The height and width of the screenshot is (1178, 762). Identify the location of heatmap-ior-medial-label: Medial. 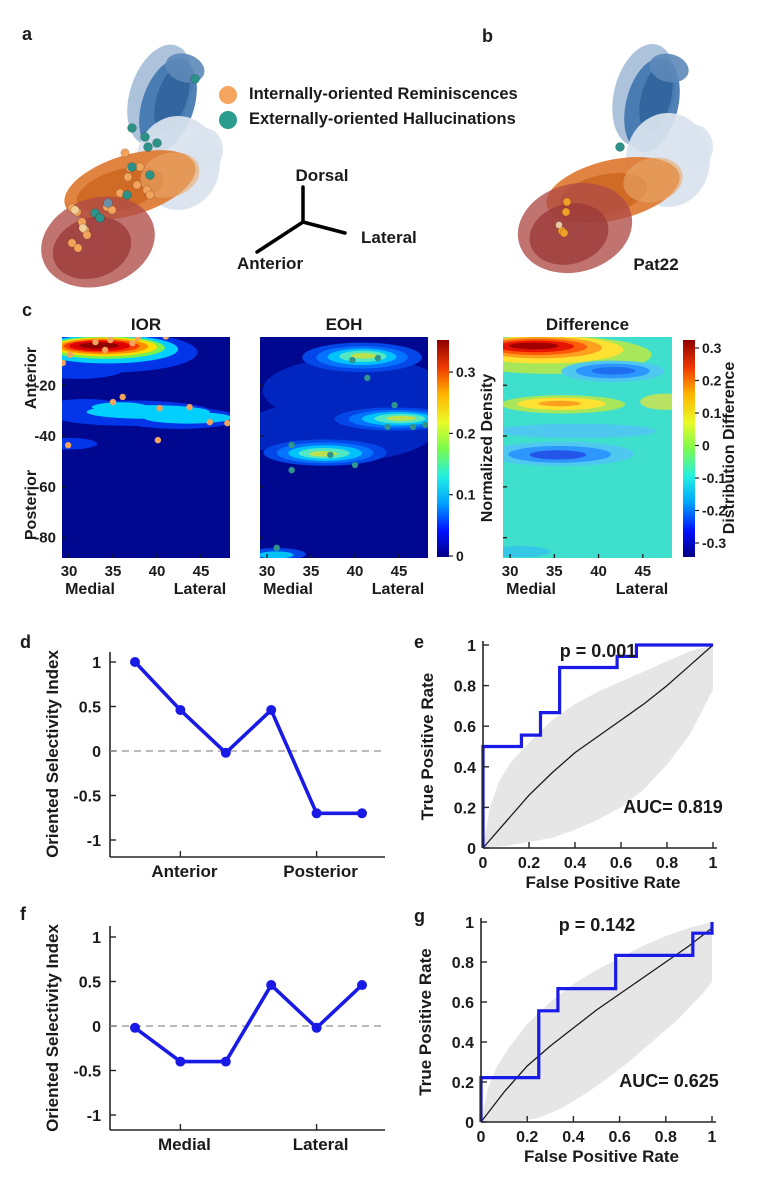
(90, 589).